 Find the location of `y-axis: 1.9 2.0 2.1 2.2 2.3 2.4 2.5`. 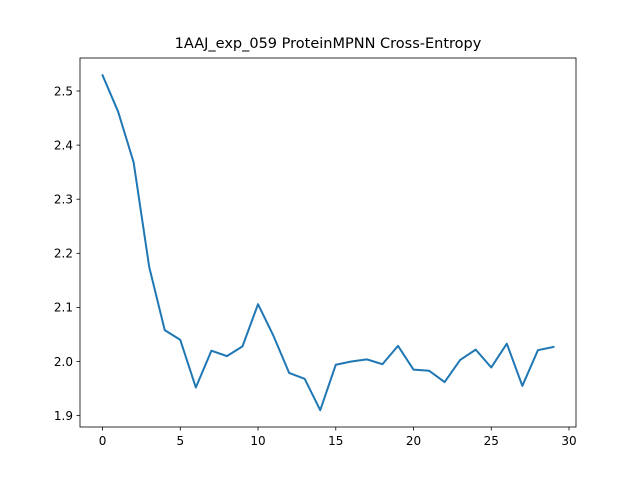

y-axis: 1.9 2.0 2.1 2.2 2.3 2.4 2.5 is located at coordinates (67, 253).